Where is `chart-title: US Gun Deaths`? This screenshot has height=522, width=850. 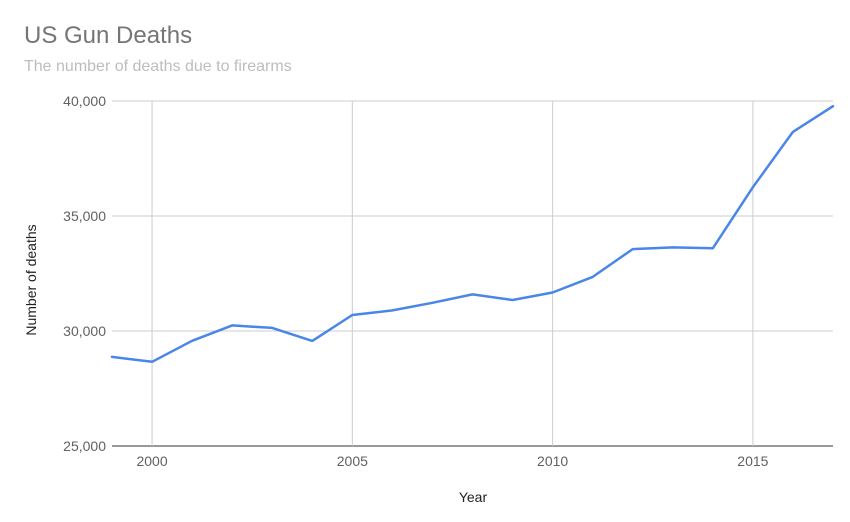 chart-title: US Gun Deaths is located at coordinates (108, 35).